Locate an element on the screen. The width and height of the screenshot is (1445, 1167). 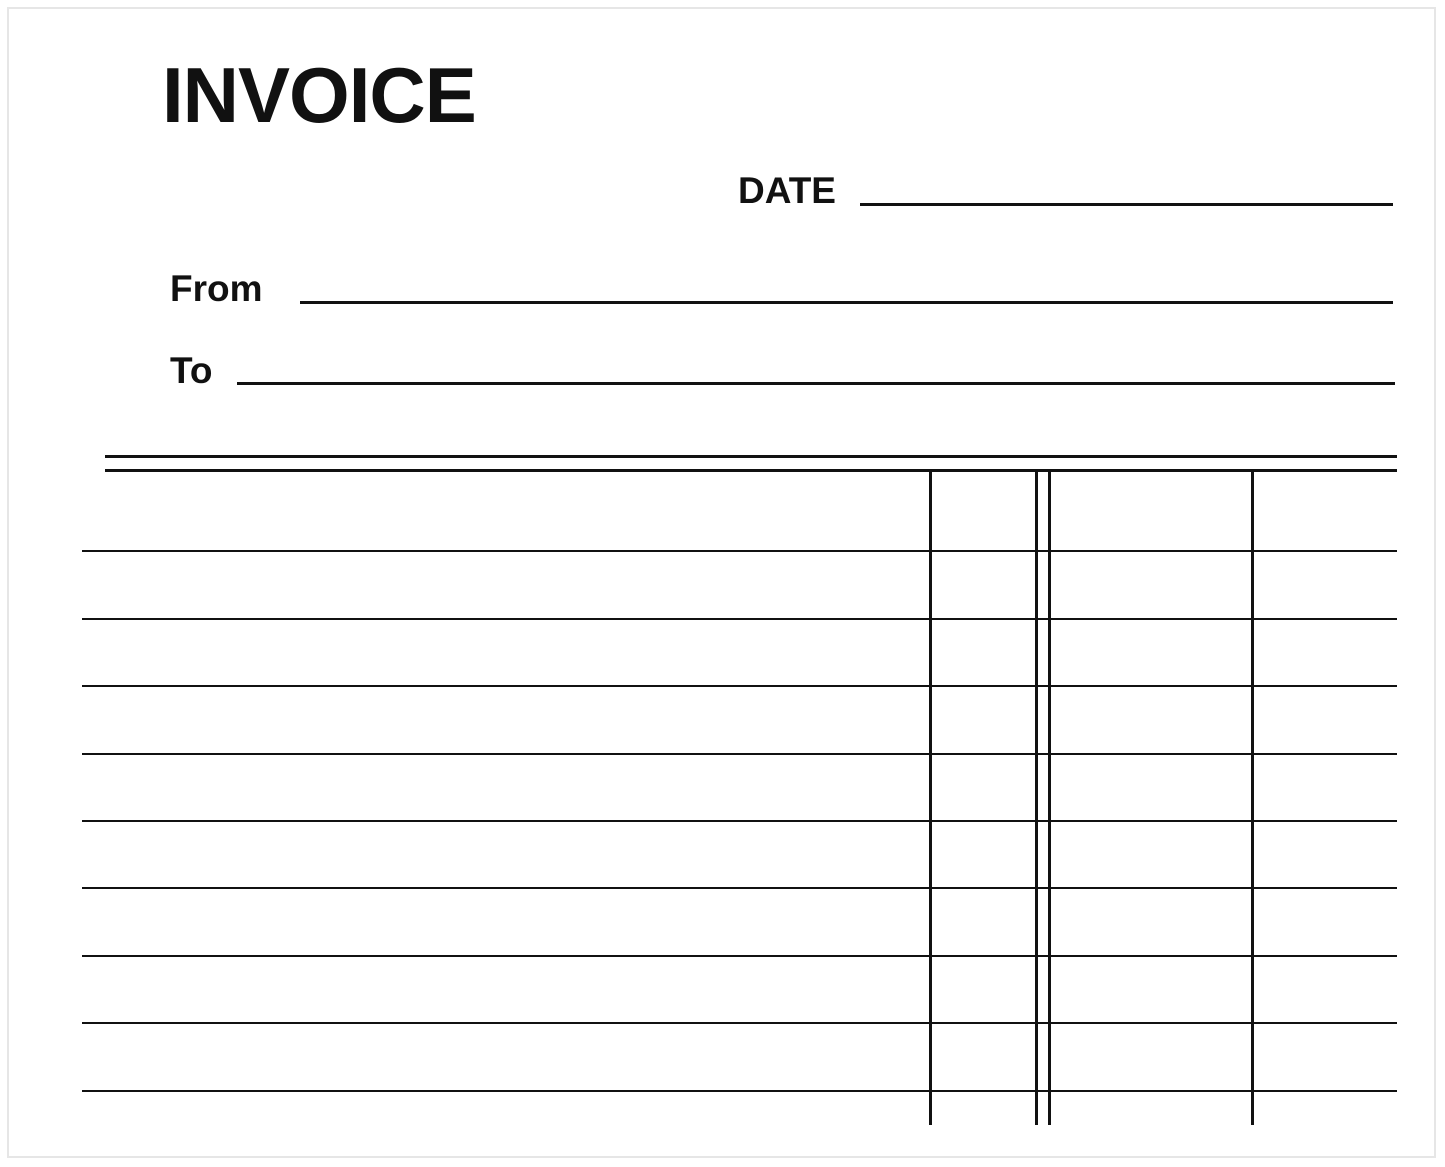
table-top-rule-inner is located at coordinates (751, 470).